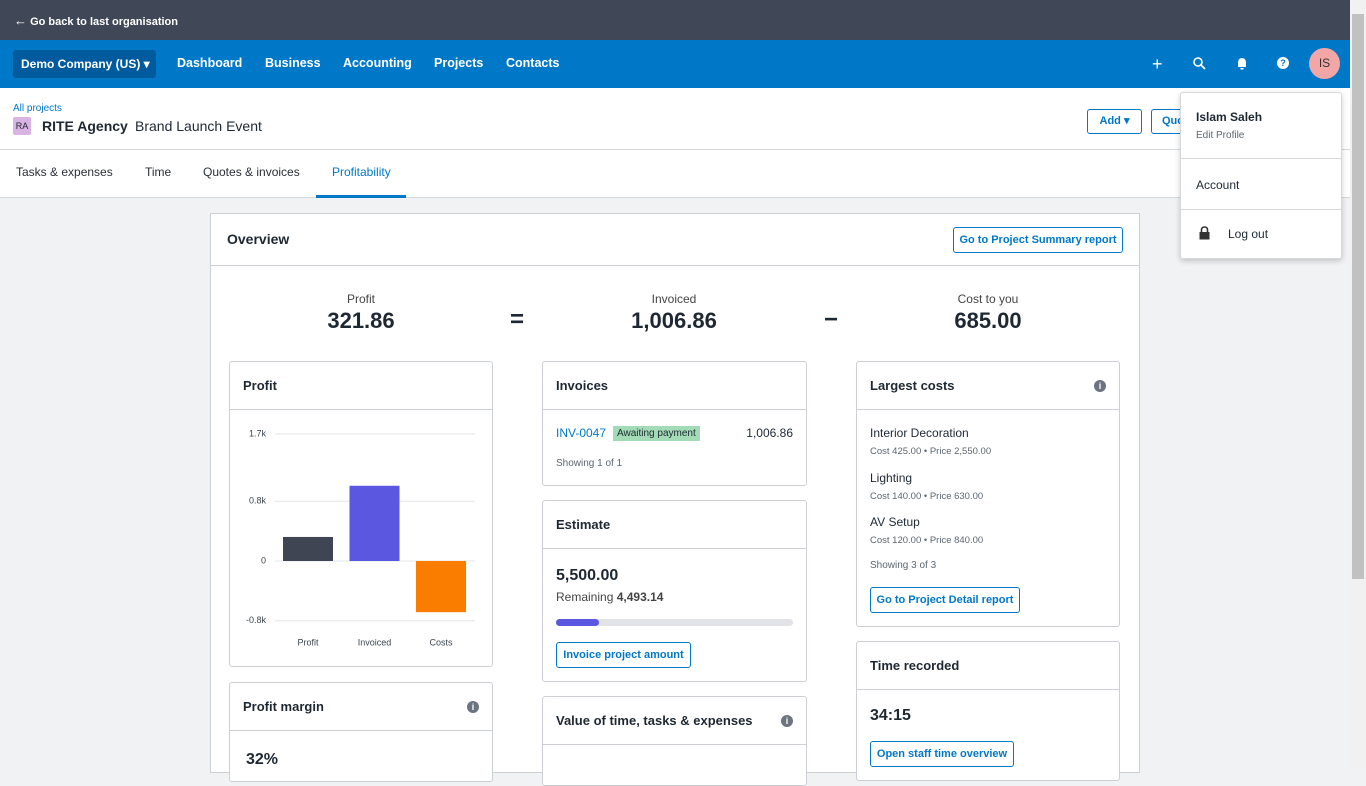  Describe the element at coordinates (674, 299) in the screenshot. I see `summary-label: Invoiced` at that location.